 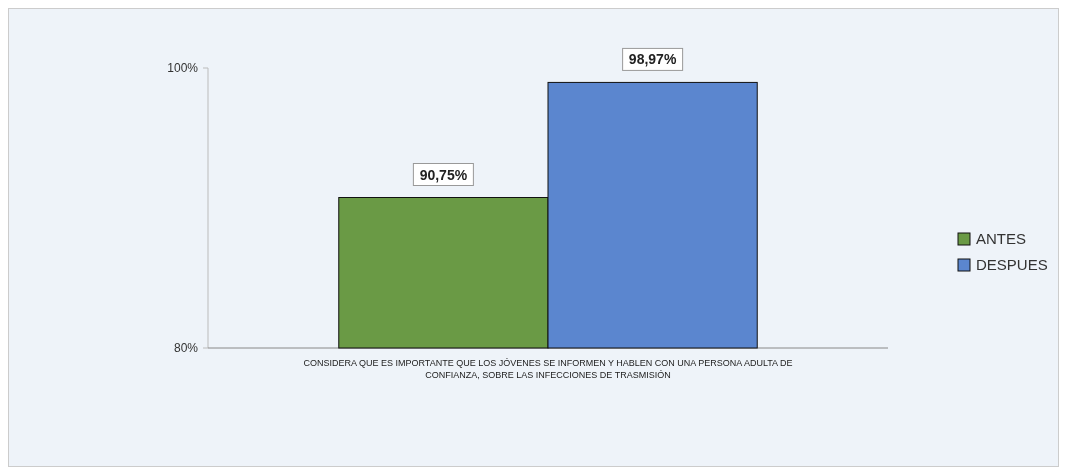 What do you see at coordinates (1012, 264) in the screenshot?
I see `legend-label: DESPUES` at bounding box center [1012, 264].